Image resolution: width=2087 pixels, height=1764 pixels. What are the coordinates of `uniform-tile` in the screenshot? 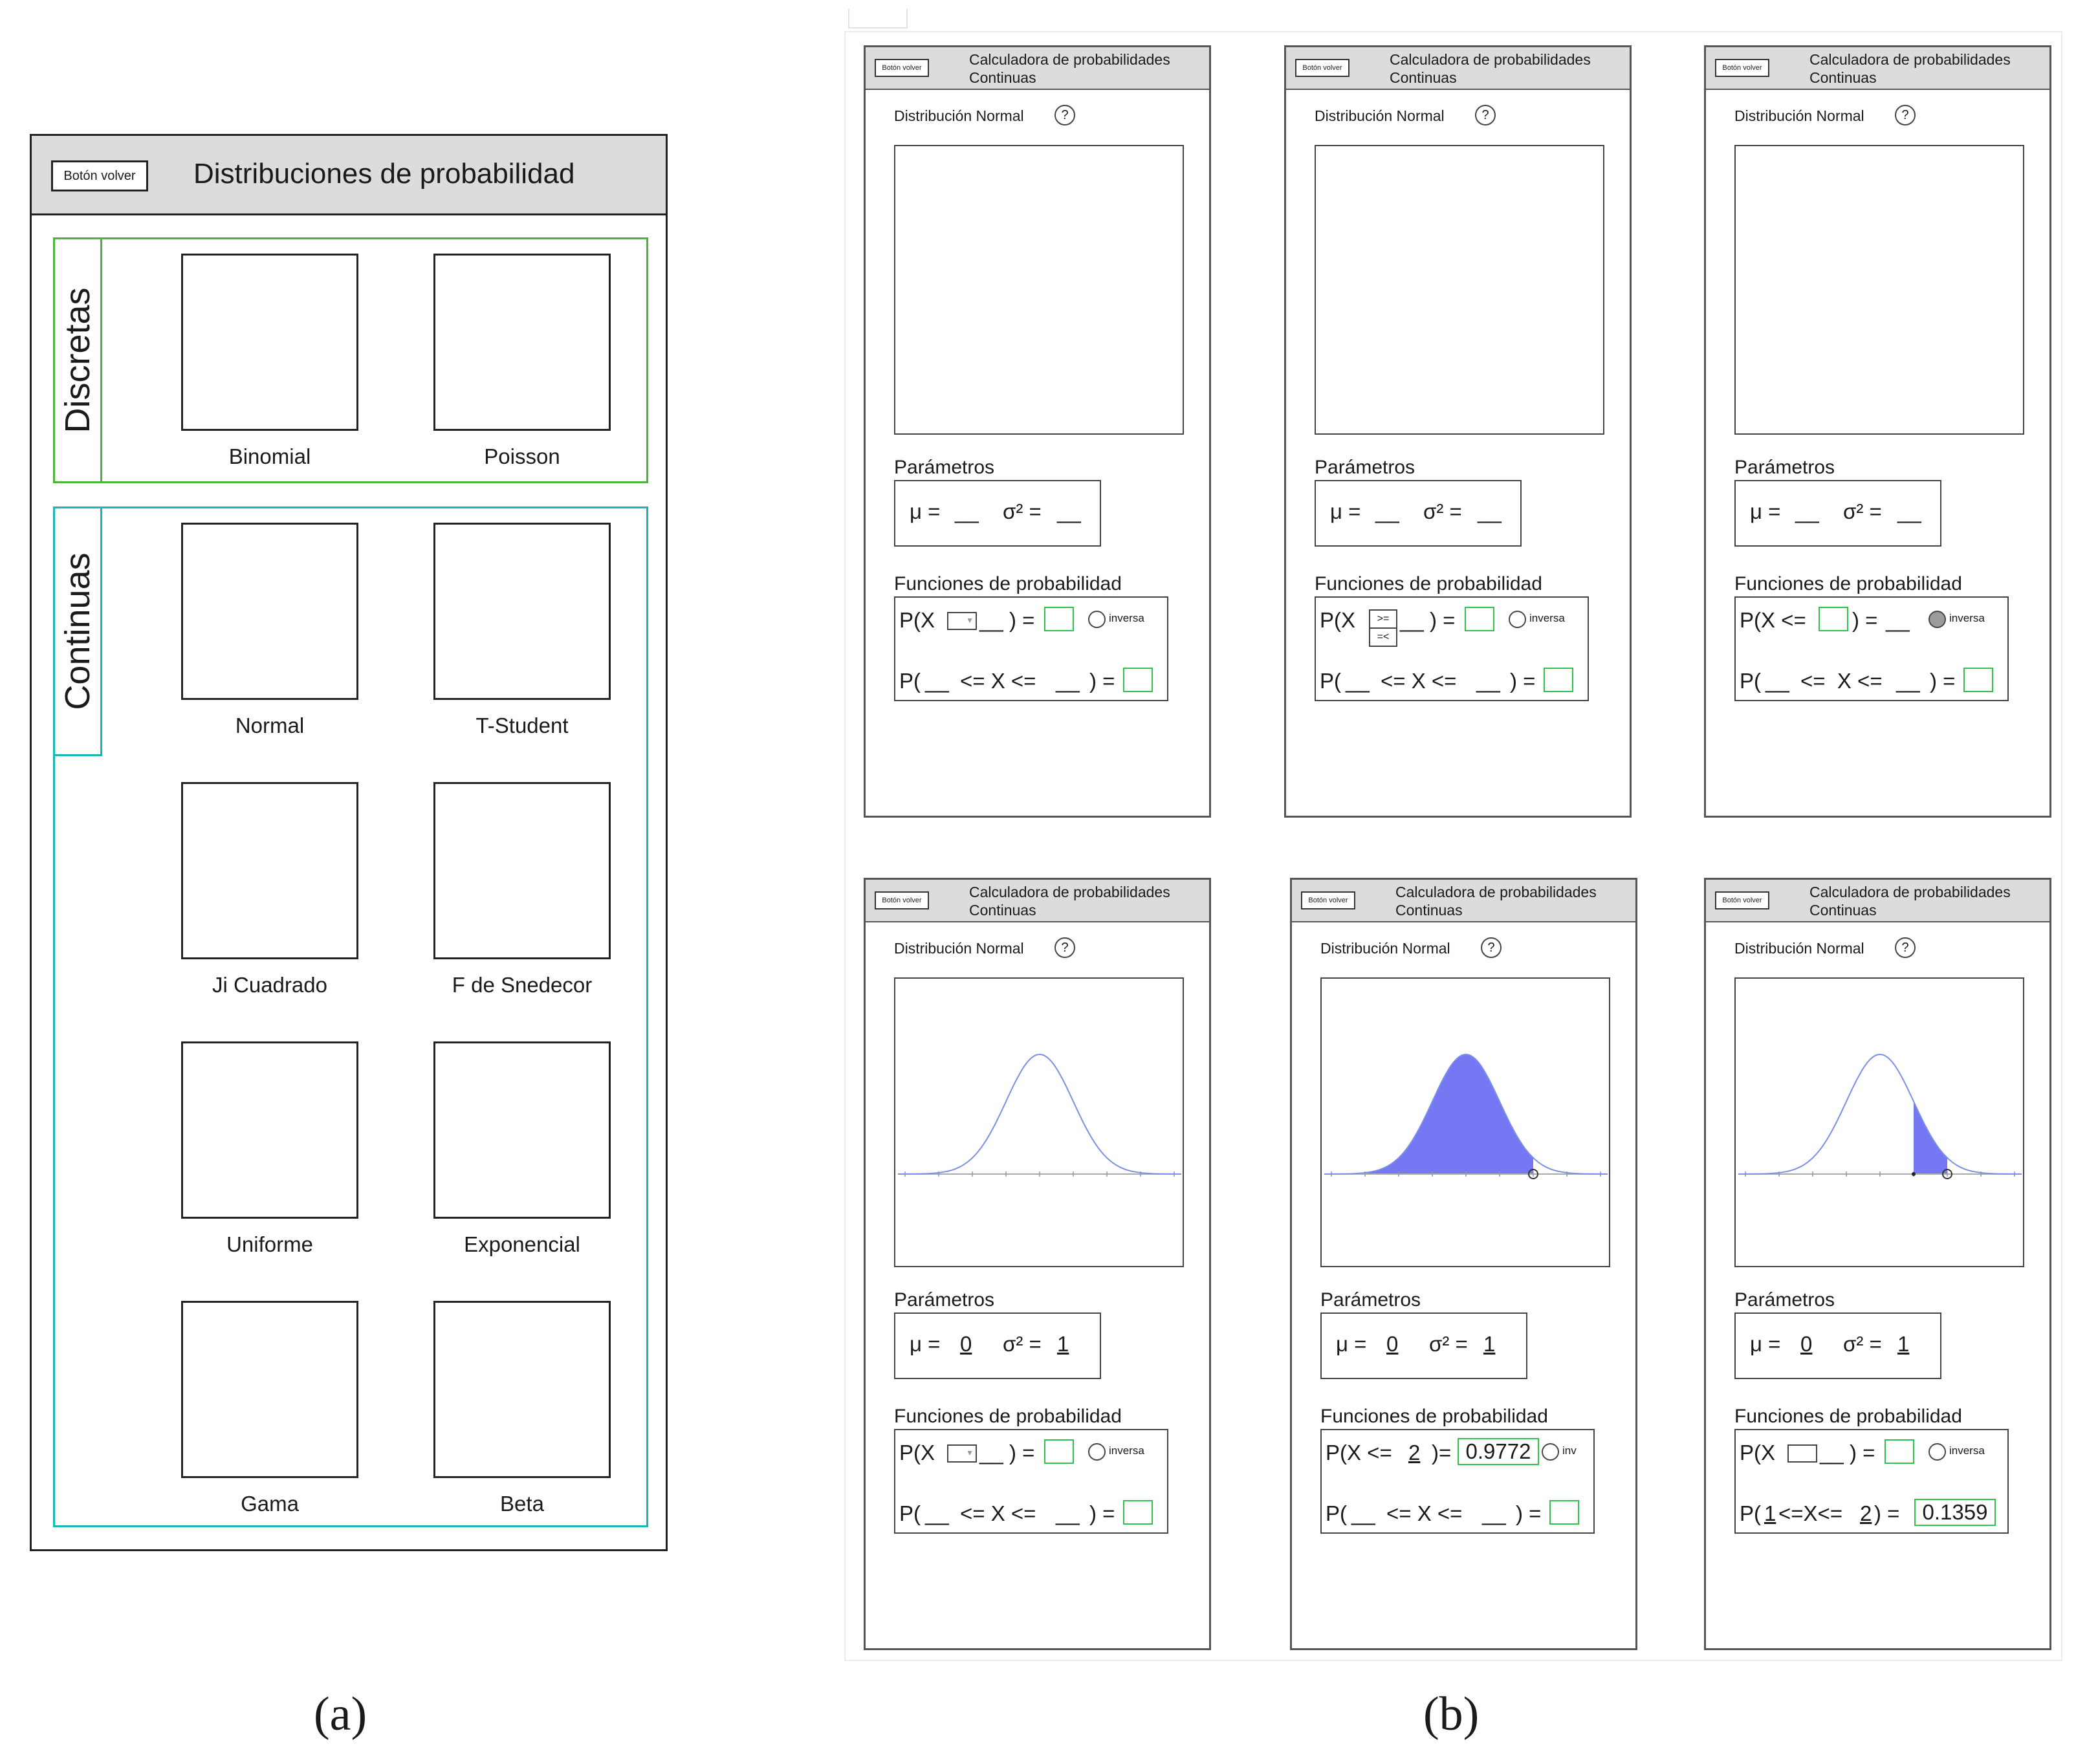 It's located at (269, 1130).